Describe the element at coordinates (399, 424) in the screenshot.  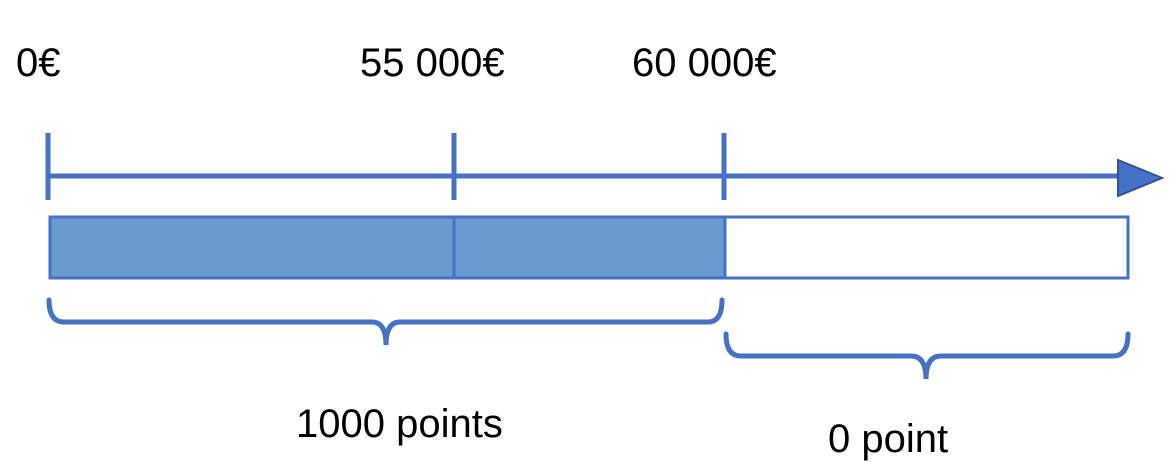
I see `brace-label-1000-points: 1000 points` at that location.